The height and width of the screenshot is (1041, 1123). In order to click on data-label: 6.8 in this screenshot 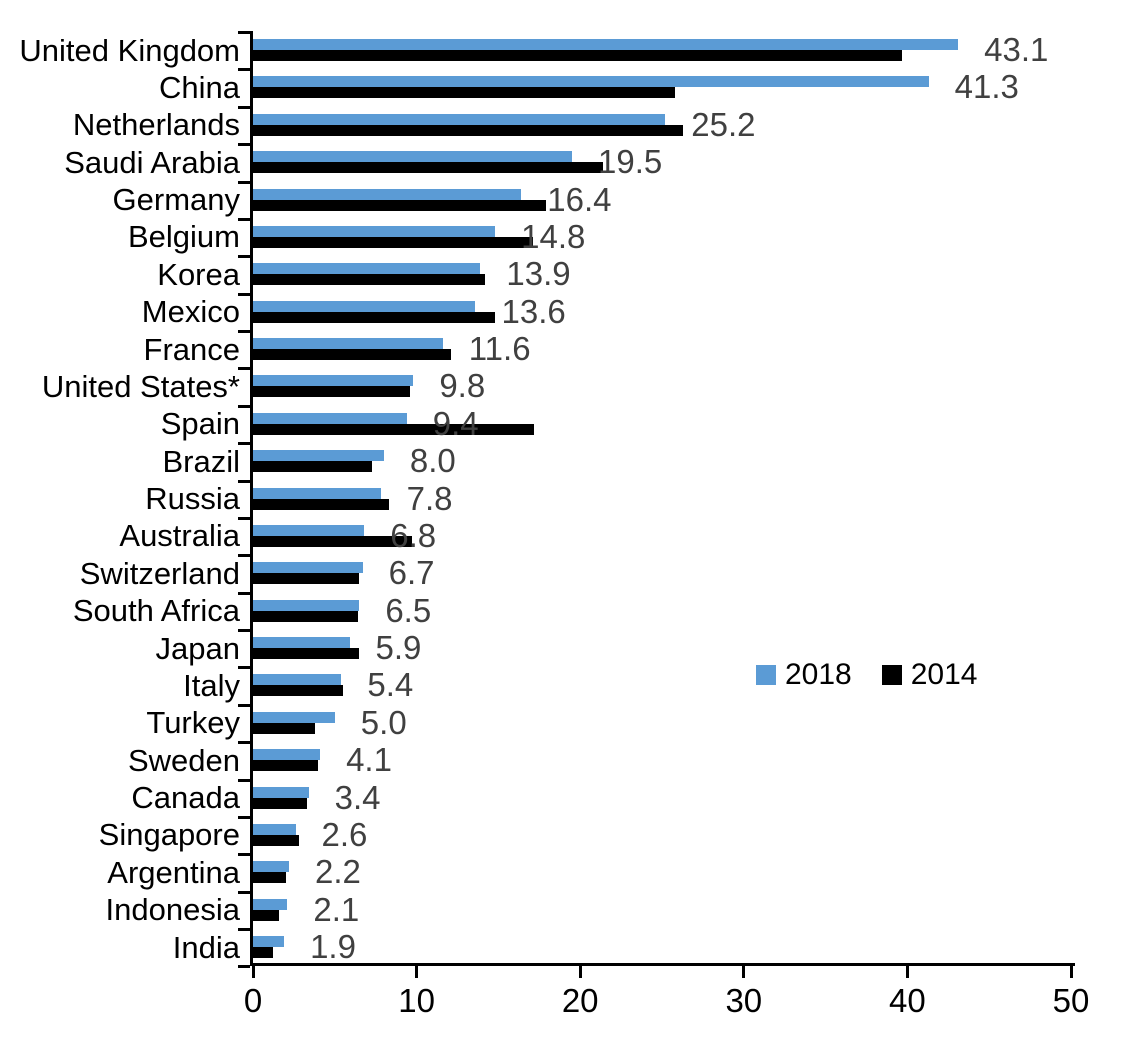, I will do `click(413, 535)`.